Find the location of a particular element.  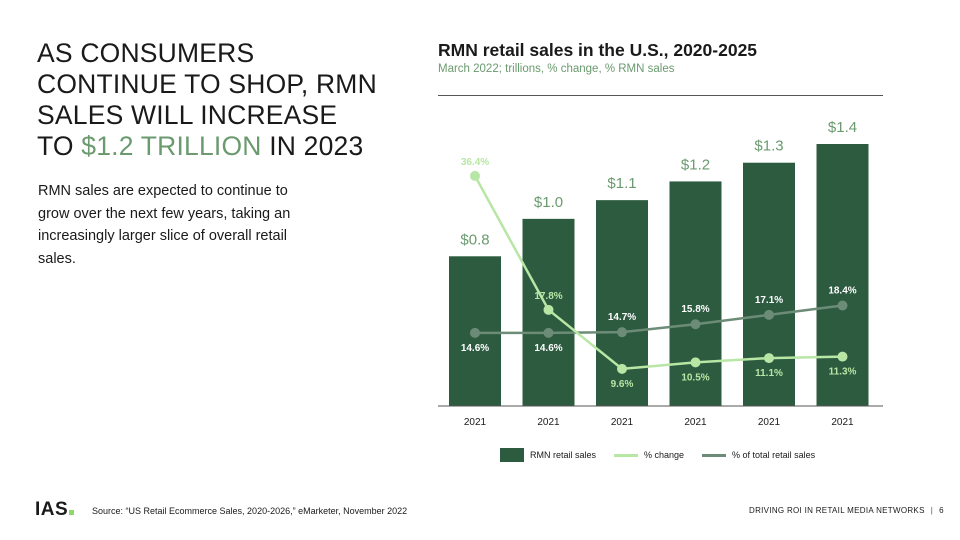

x-tick-label-5: 2021 is located at coordinates (842, 422).